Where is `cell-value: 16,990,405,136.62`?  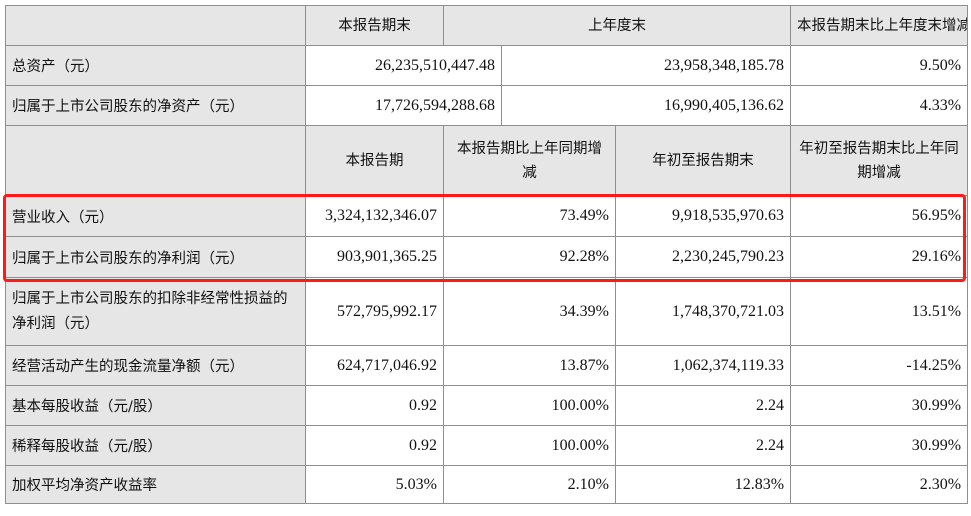 cell-value: 16,990,405,136.62 is located at coordinates (646, 105).